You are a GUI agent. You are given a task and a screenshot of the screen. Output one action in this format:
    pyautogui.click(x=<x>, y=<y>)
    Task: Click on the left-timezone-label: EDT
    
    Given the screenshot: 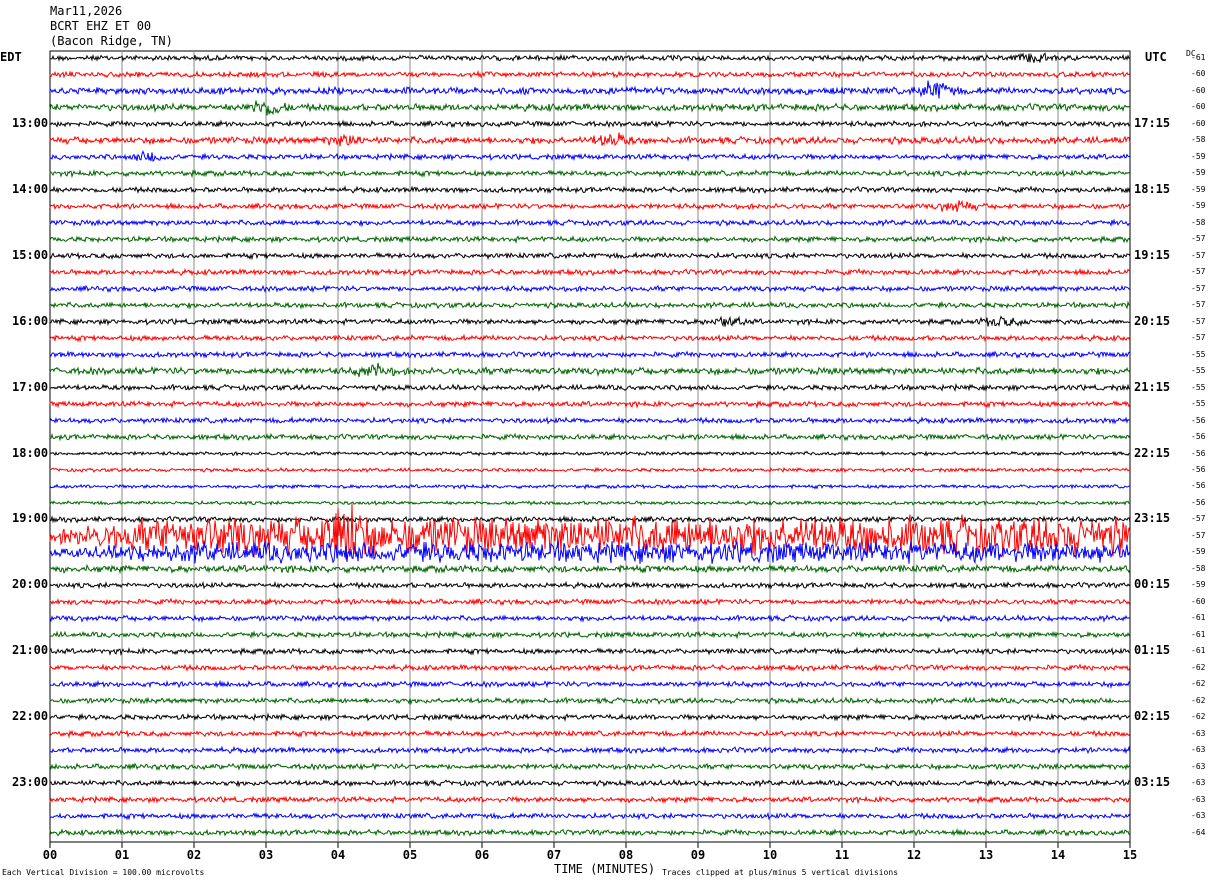 What is the action you would take?
    pyautogui.click(x=11, y=57)
    